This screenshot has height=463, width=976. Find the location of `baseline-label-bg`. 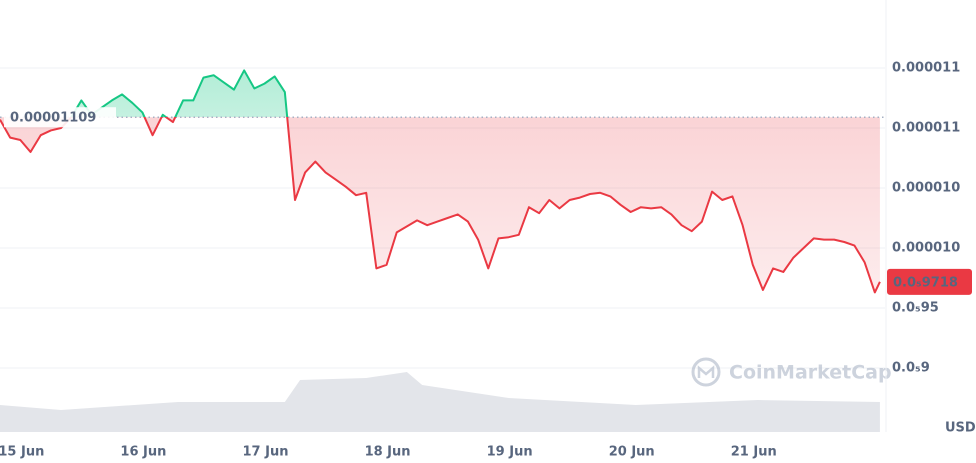

baseline-label-bg is located at coordinates (60, 117).